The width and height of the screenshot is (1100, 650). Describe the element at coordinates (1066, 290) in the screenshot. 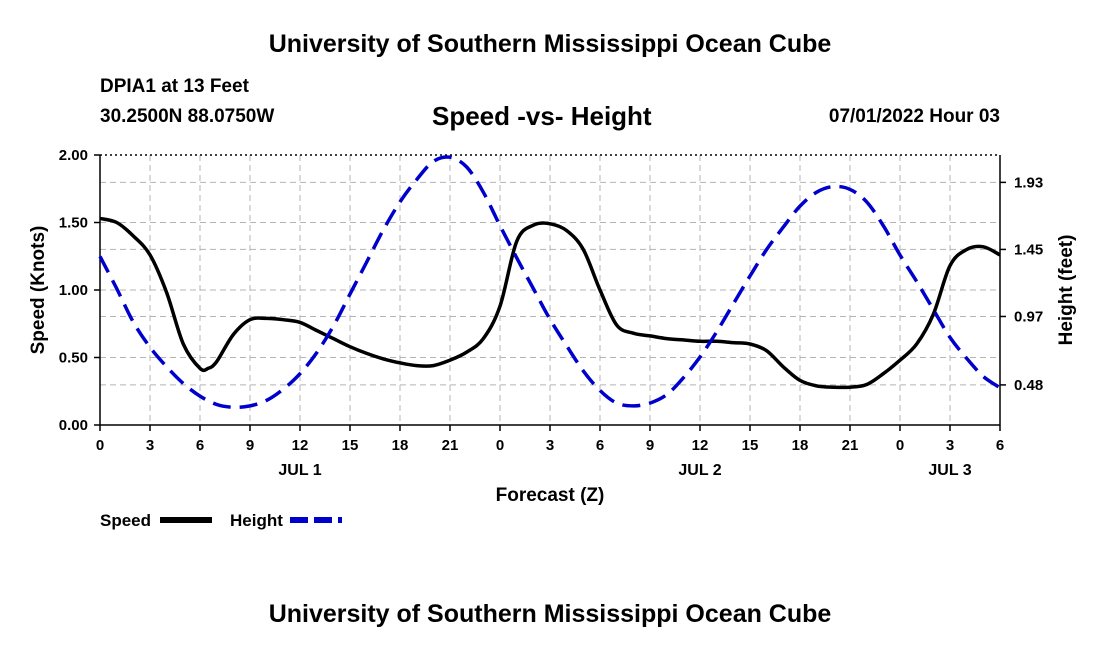

I see `y2-axis-title: Height (feet)` at that location.